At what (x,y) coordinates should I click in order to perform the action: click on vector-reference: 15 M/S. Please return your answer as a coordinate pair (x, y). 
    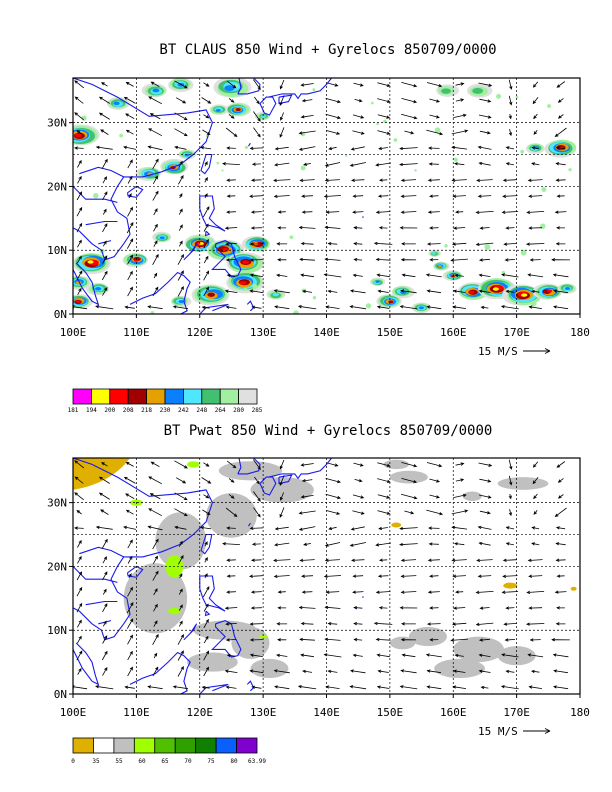
    Looking at the image, I should click on (514, 731).